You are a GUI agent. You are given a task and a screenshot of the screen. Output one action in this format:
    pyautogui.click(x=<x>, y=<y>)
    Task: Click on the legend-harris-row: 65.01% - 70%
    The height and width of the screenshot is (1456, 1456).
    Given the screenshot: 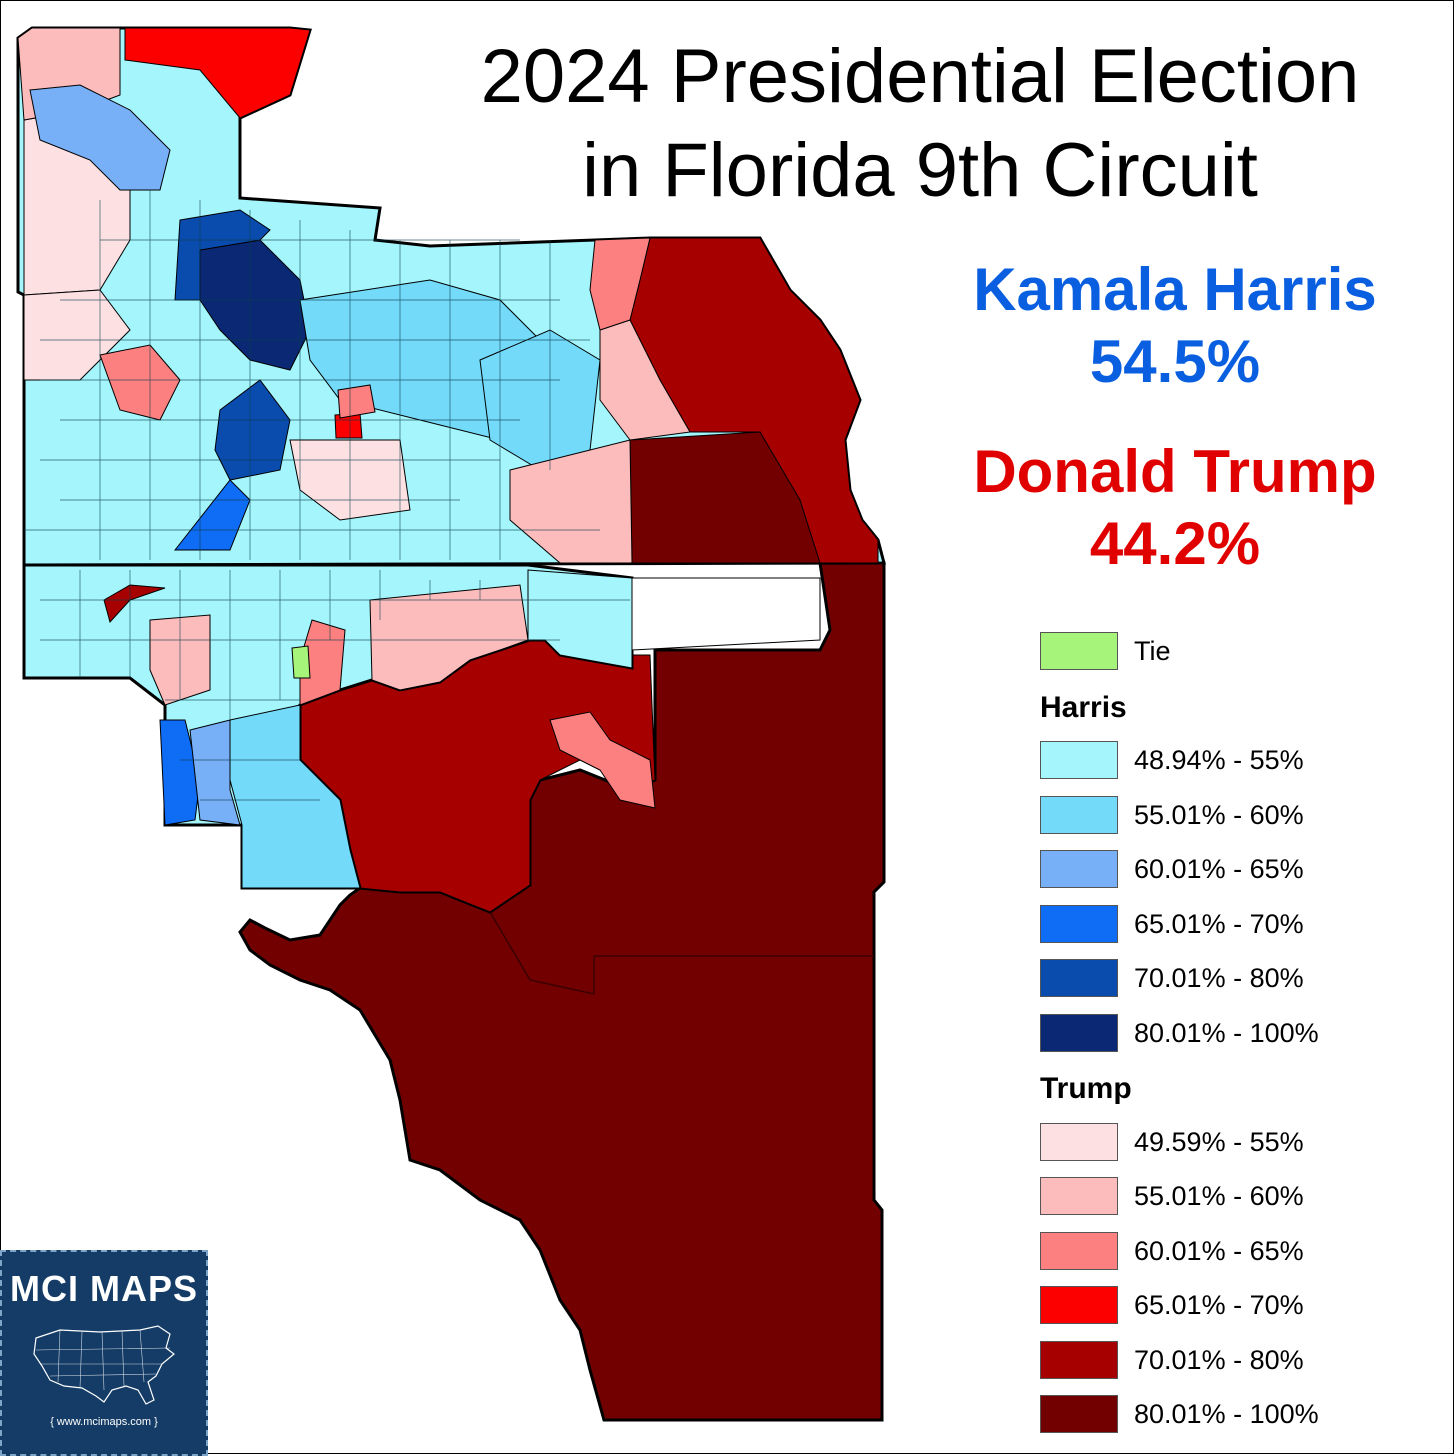 What is the action you would take?
    pyautogui.click(x=1238, y=928)
    